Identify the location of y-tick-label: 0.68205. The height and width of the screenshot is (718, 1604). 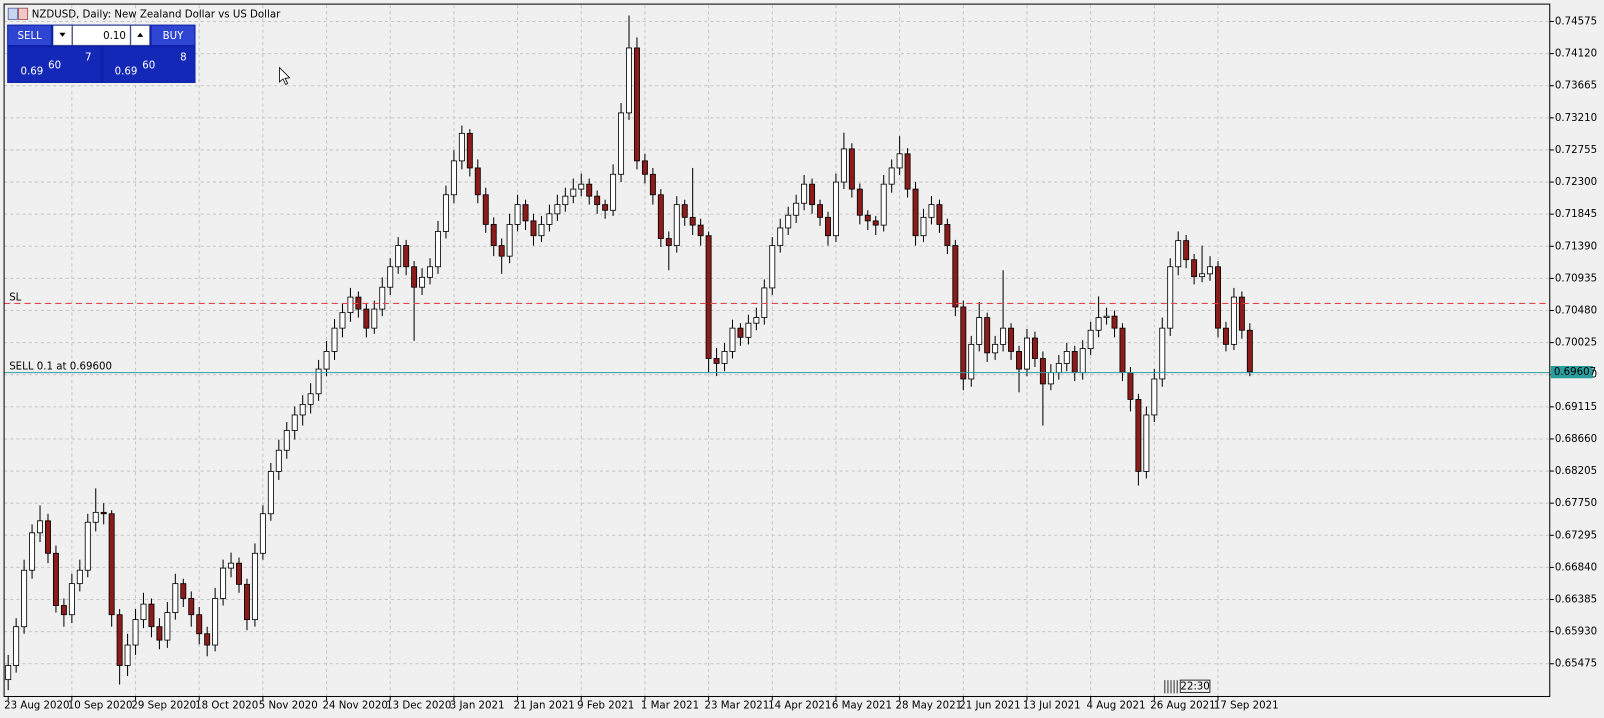
(1576, 471).